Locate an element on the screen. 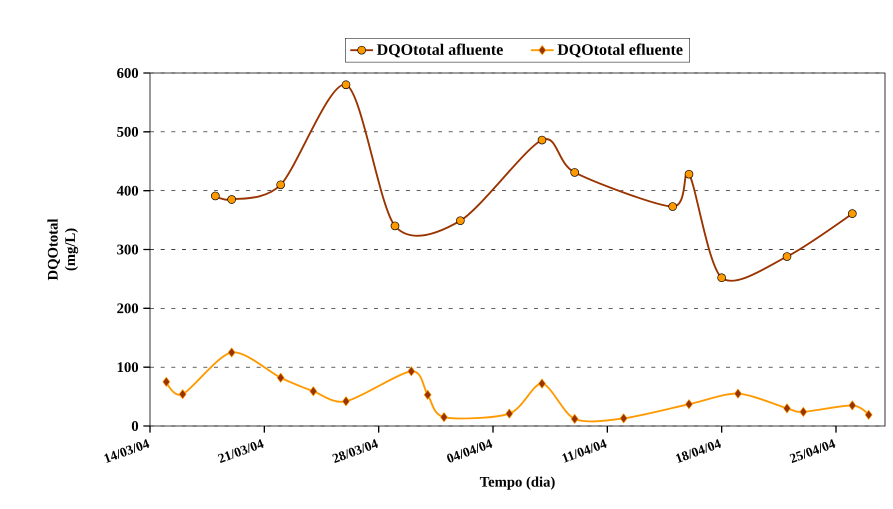 The image size is (893, 509). y-tick-label: 0 is located at coordinates (135, 426).